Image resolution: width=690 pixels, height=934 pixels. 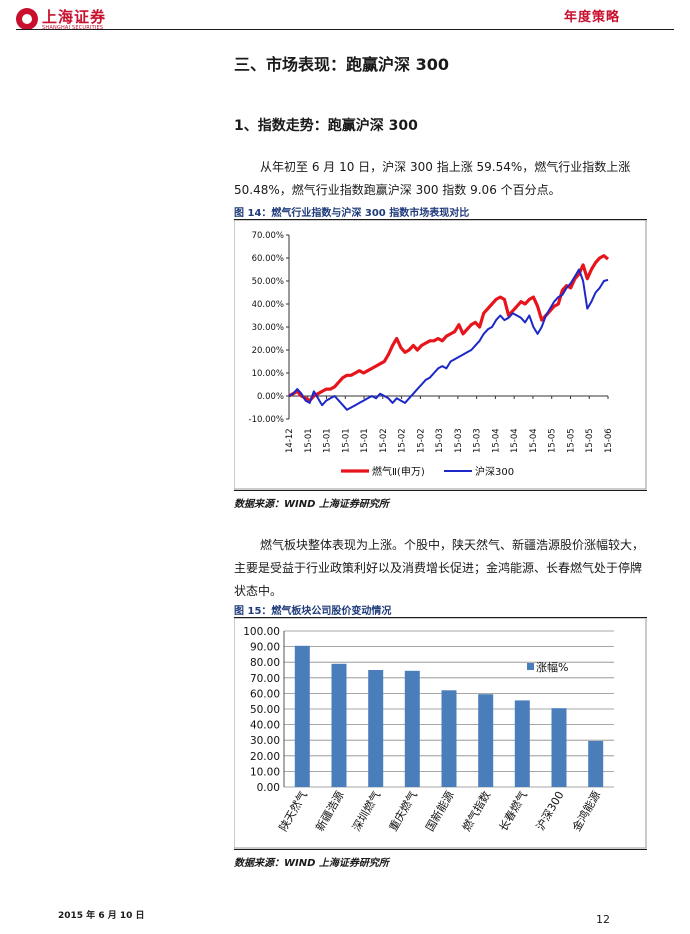 What do you see at coordinates (268, 305) in the screenshot?
I see `y-tick-label: 40.00%` at bounding box center [268, 305].